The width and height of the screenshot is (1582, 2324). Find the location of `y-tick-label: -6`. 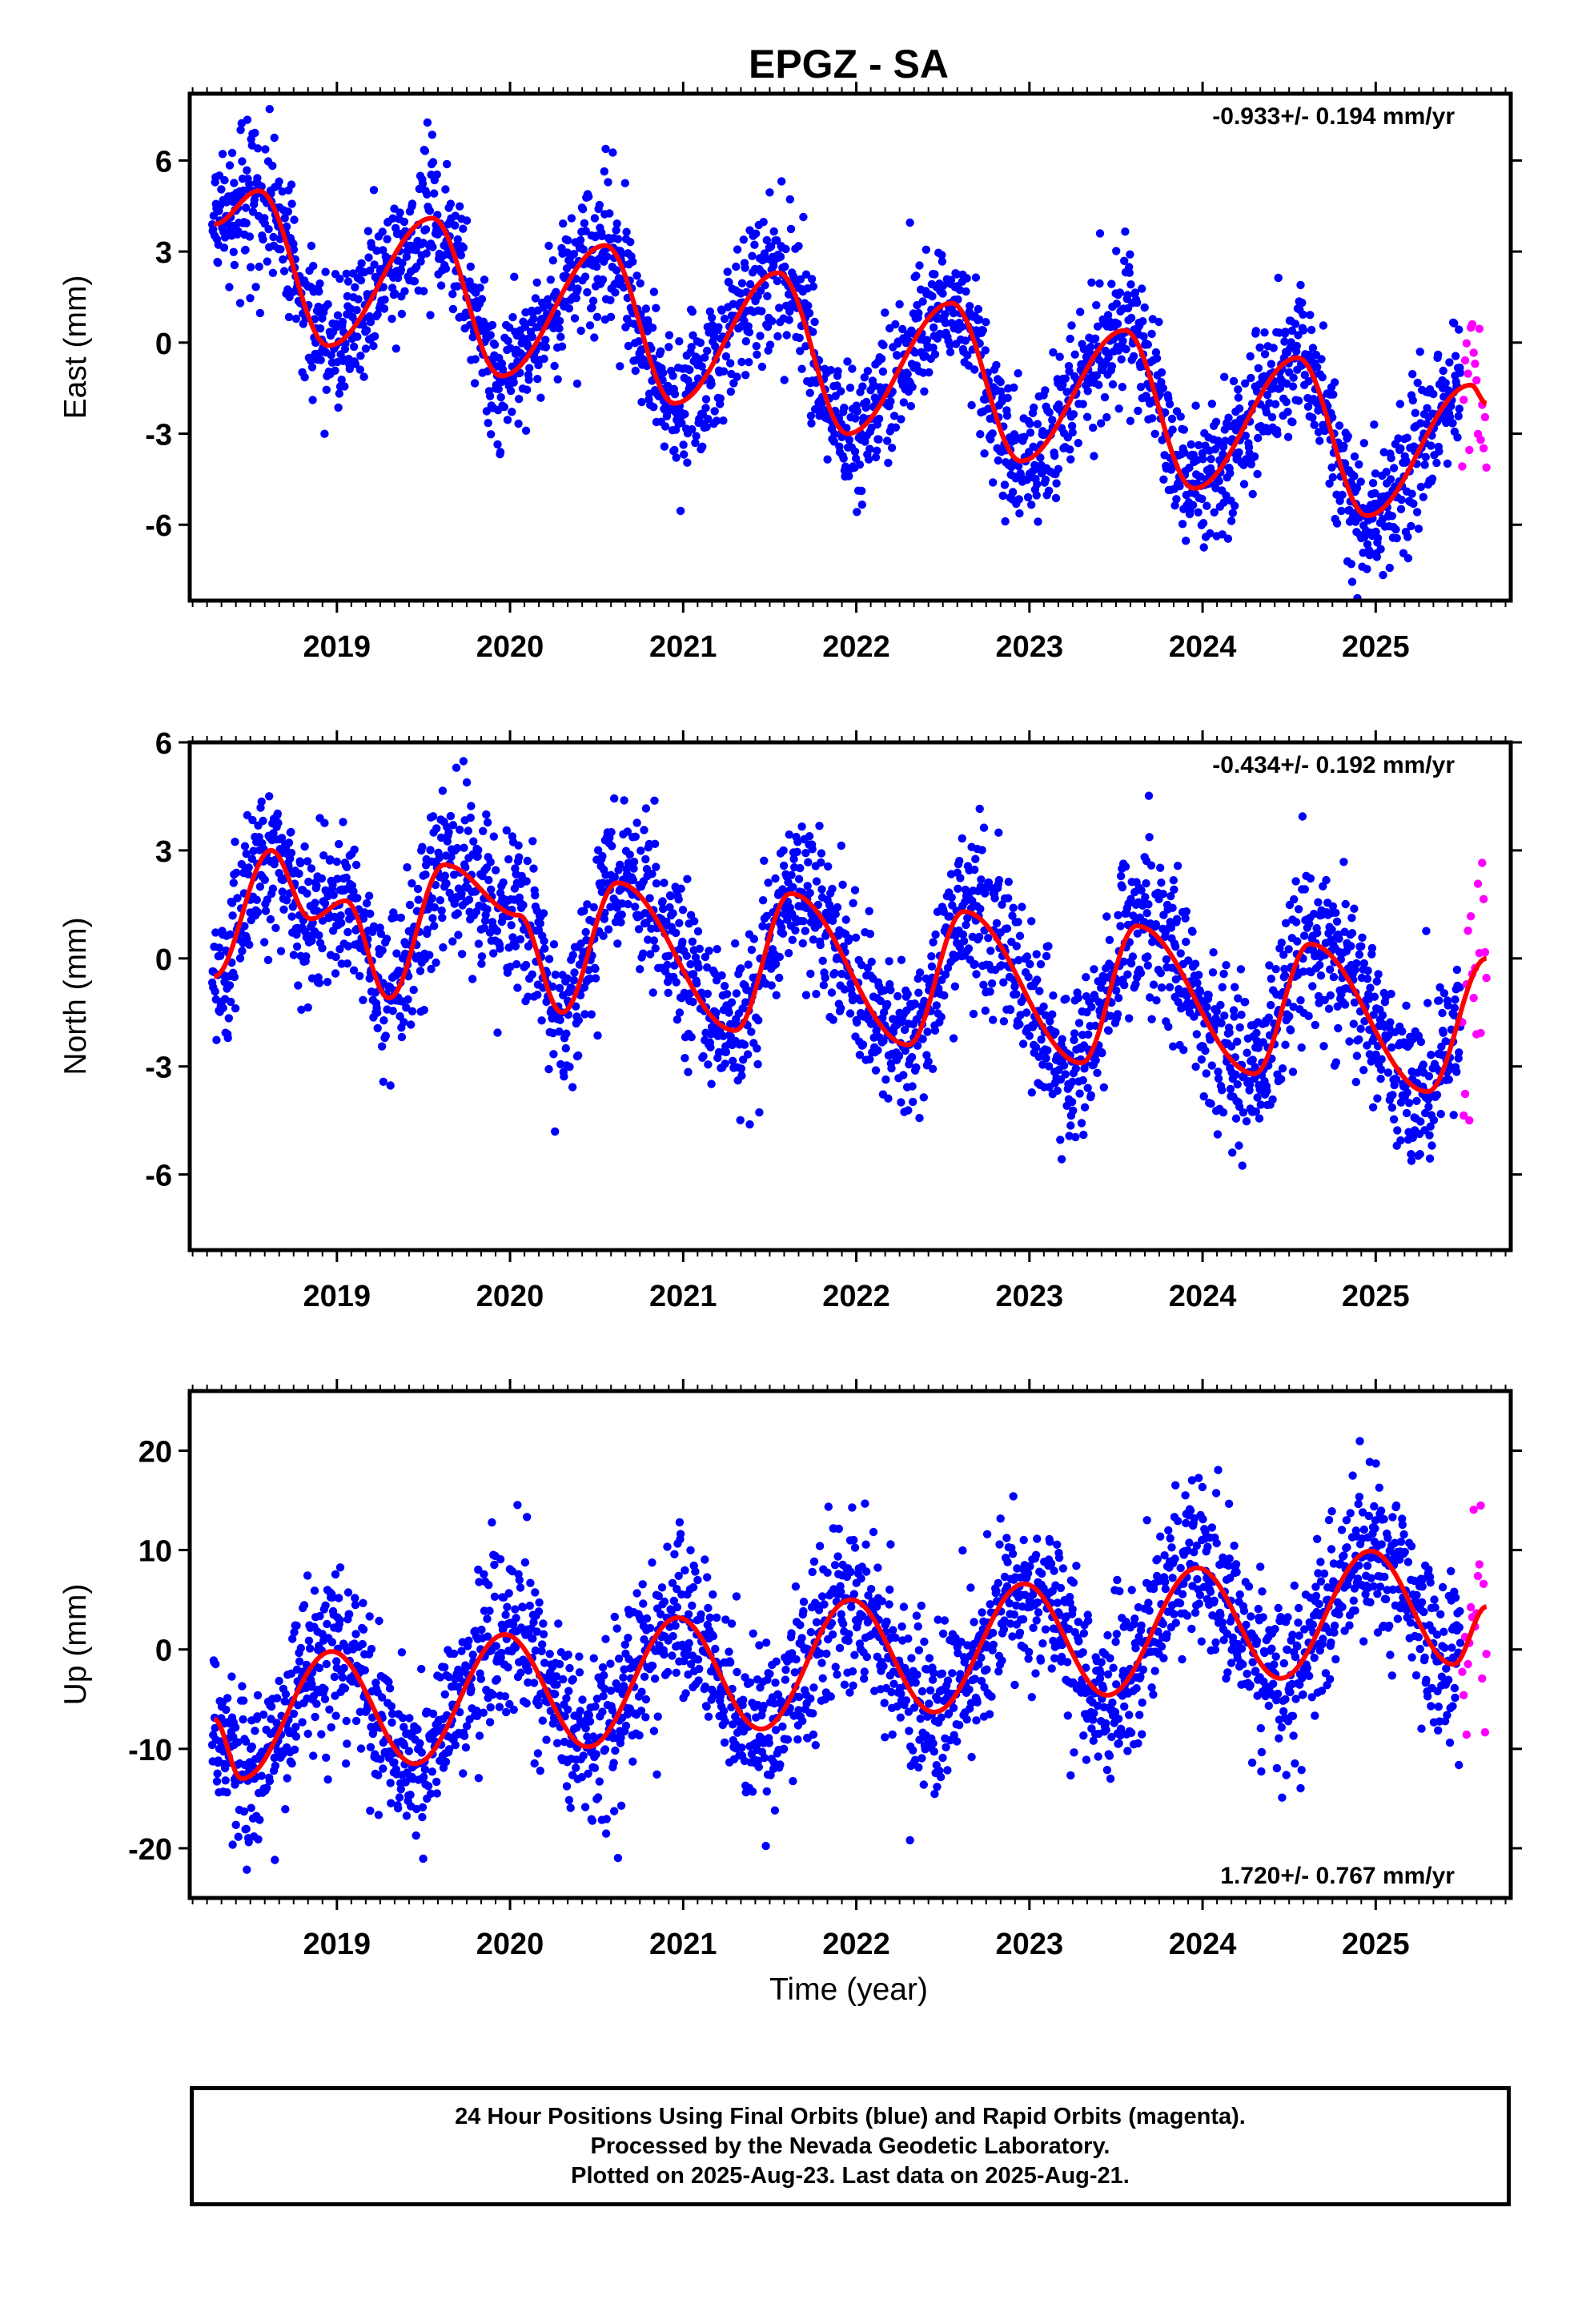

y-tick-label: -6 is located at coordinates (158, 526).